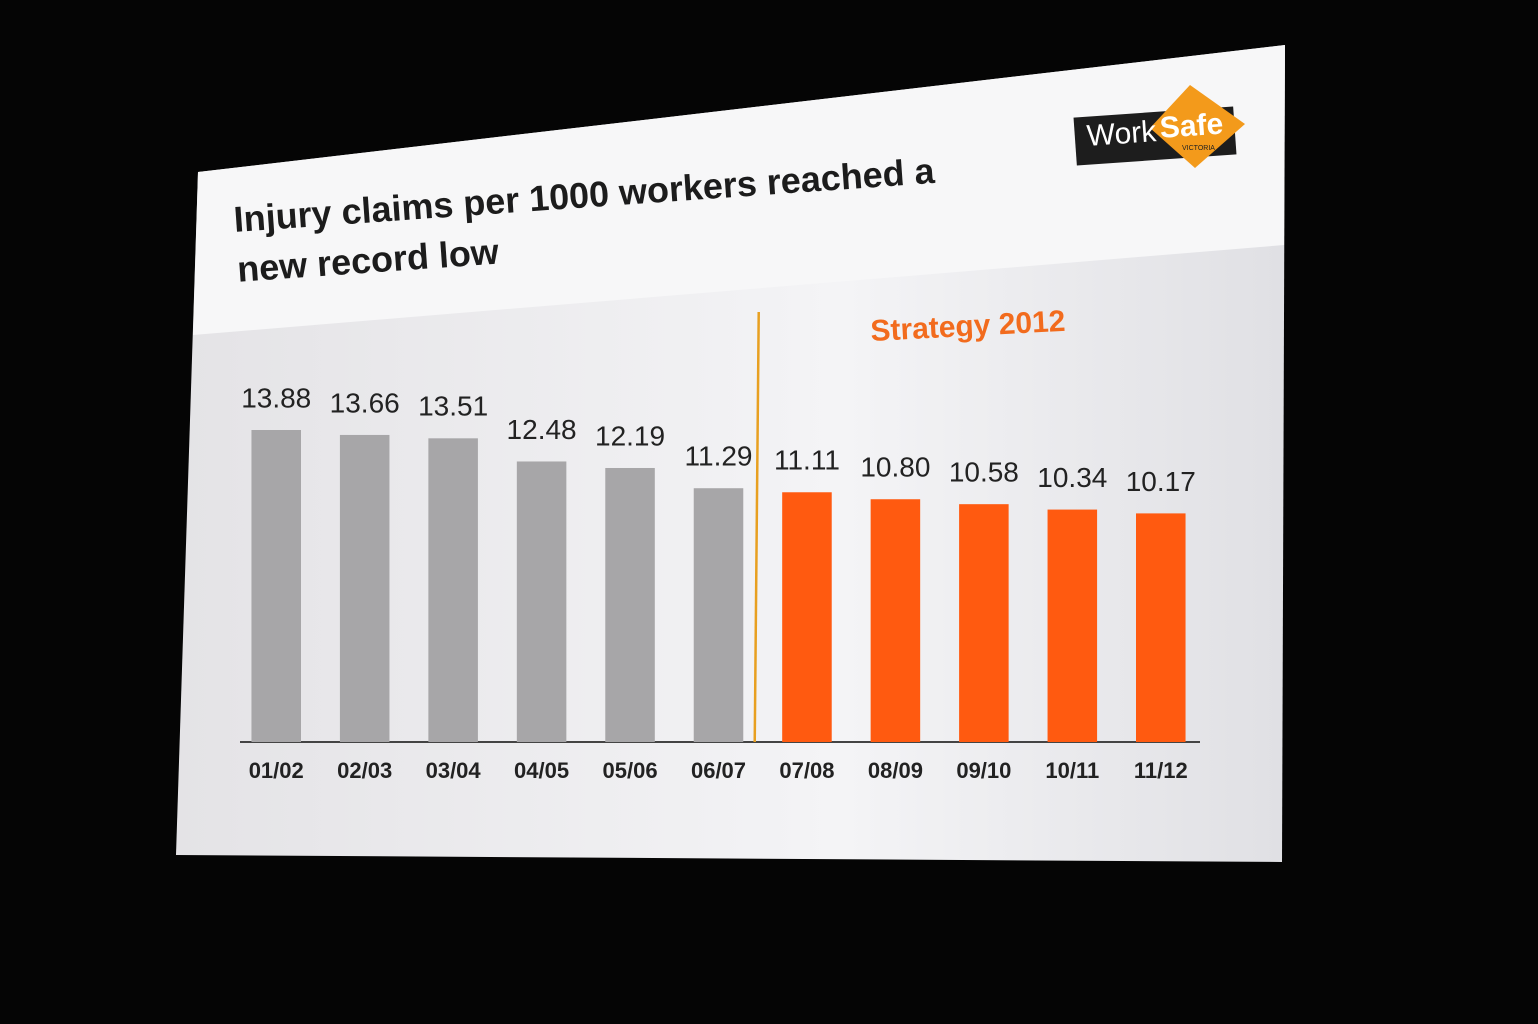 This screenshot has width=1538, height=1024. Describe the element at coordinates (984, 472) in the screenshot. I see `value-label: 10.58` at that location.